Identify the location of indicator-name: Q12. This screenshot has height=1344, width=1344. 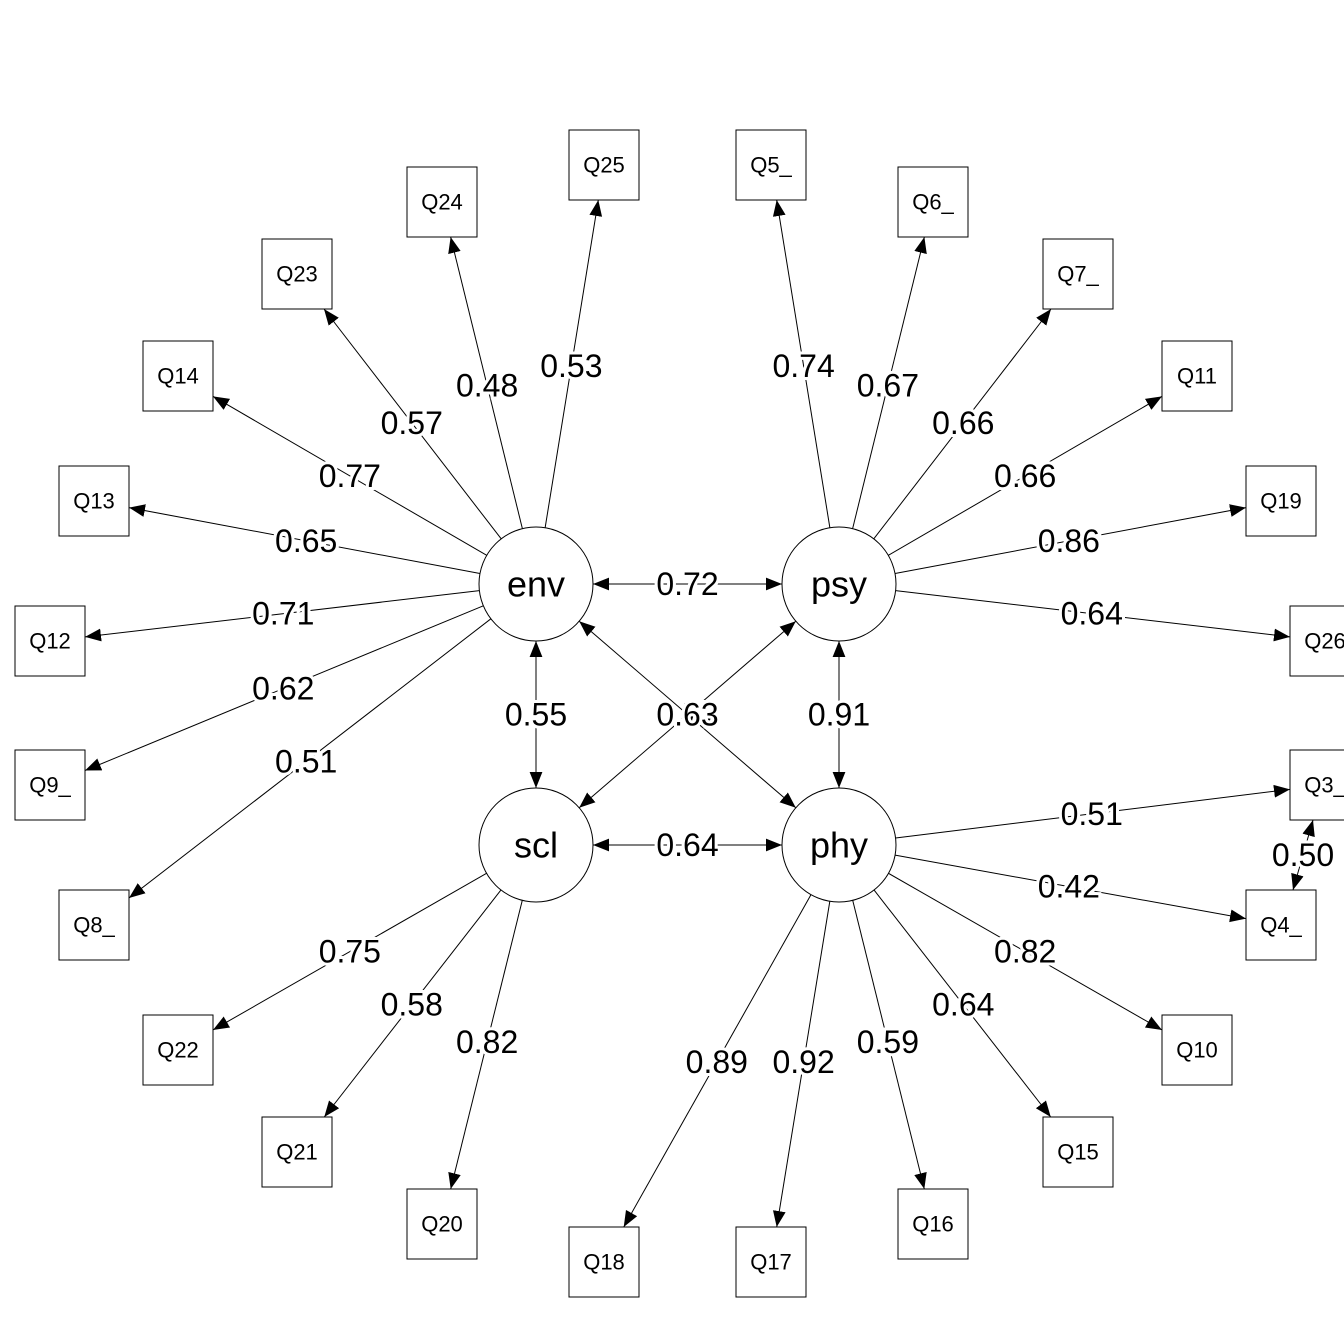
(50, 641).